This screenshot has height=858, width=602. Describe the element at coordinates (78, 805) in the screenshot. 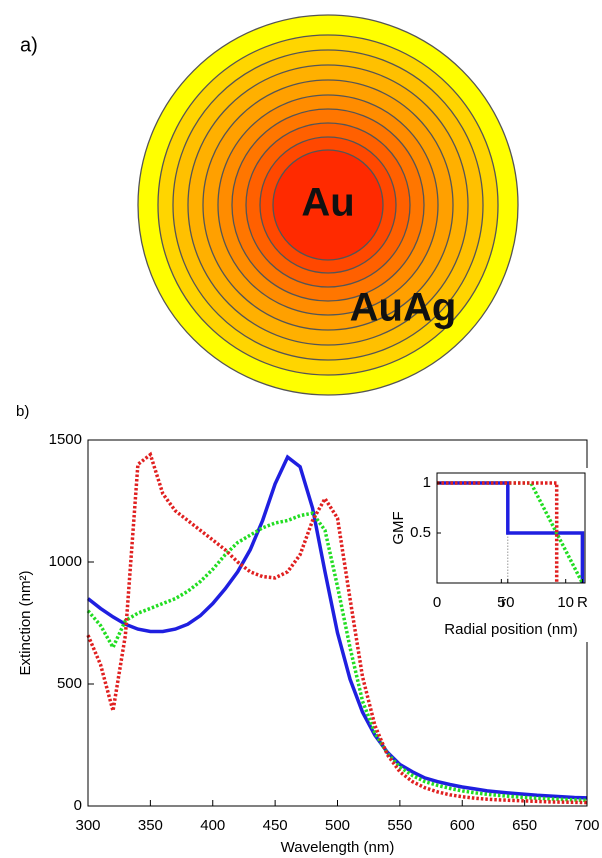

I see `y-tick-label: 0` at that location.